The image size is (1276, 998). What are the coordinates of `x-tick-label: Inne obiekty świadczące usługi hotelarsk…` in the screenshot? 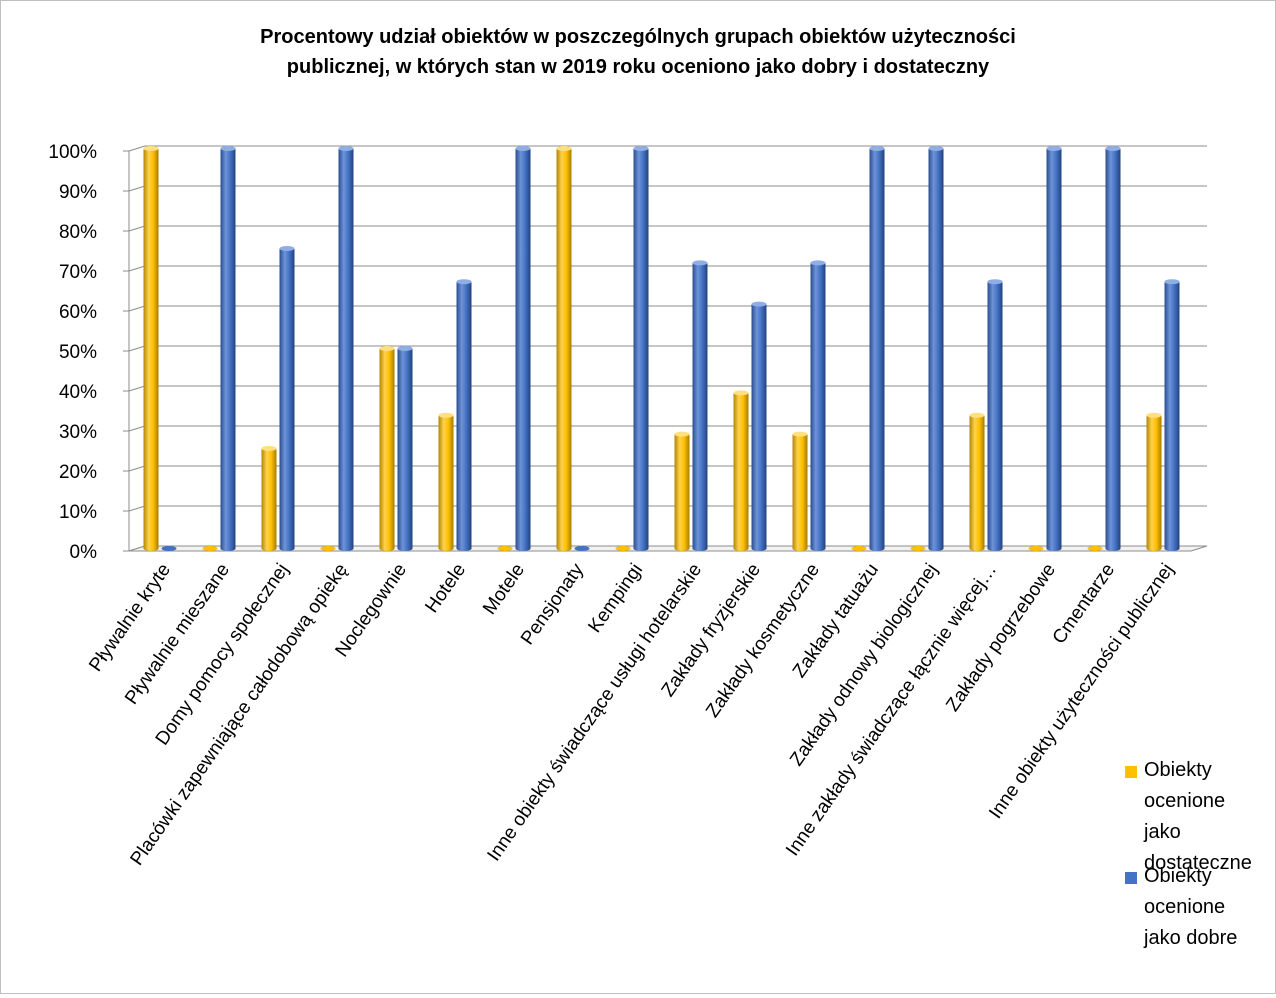 It's located at (595, 712).